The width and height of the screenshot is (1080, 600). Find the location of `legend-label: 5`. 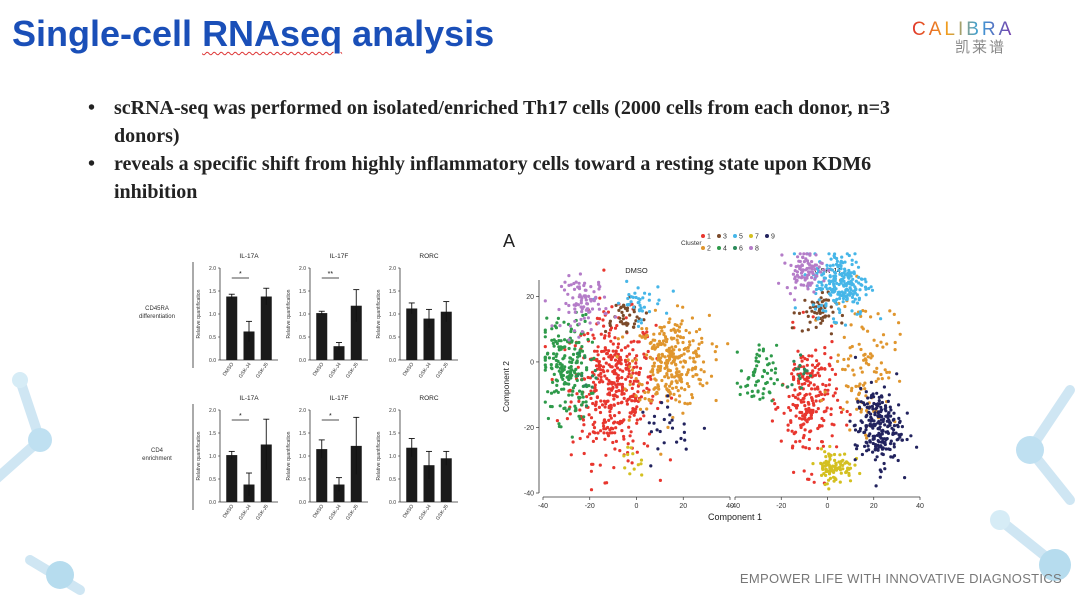

legend-label: 5 is located at coordinates (741, 237).